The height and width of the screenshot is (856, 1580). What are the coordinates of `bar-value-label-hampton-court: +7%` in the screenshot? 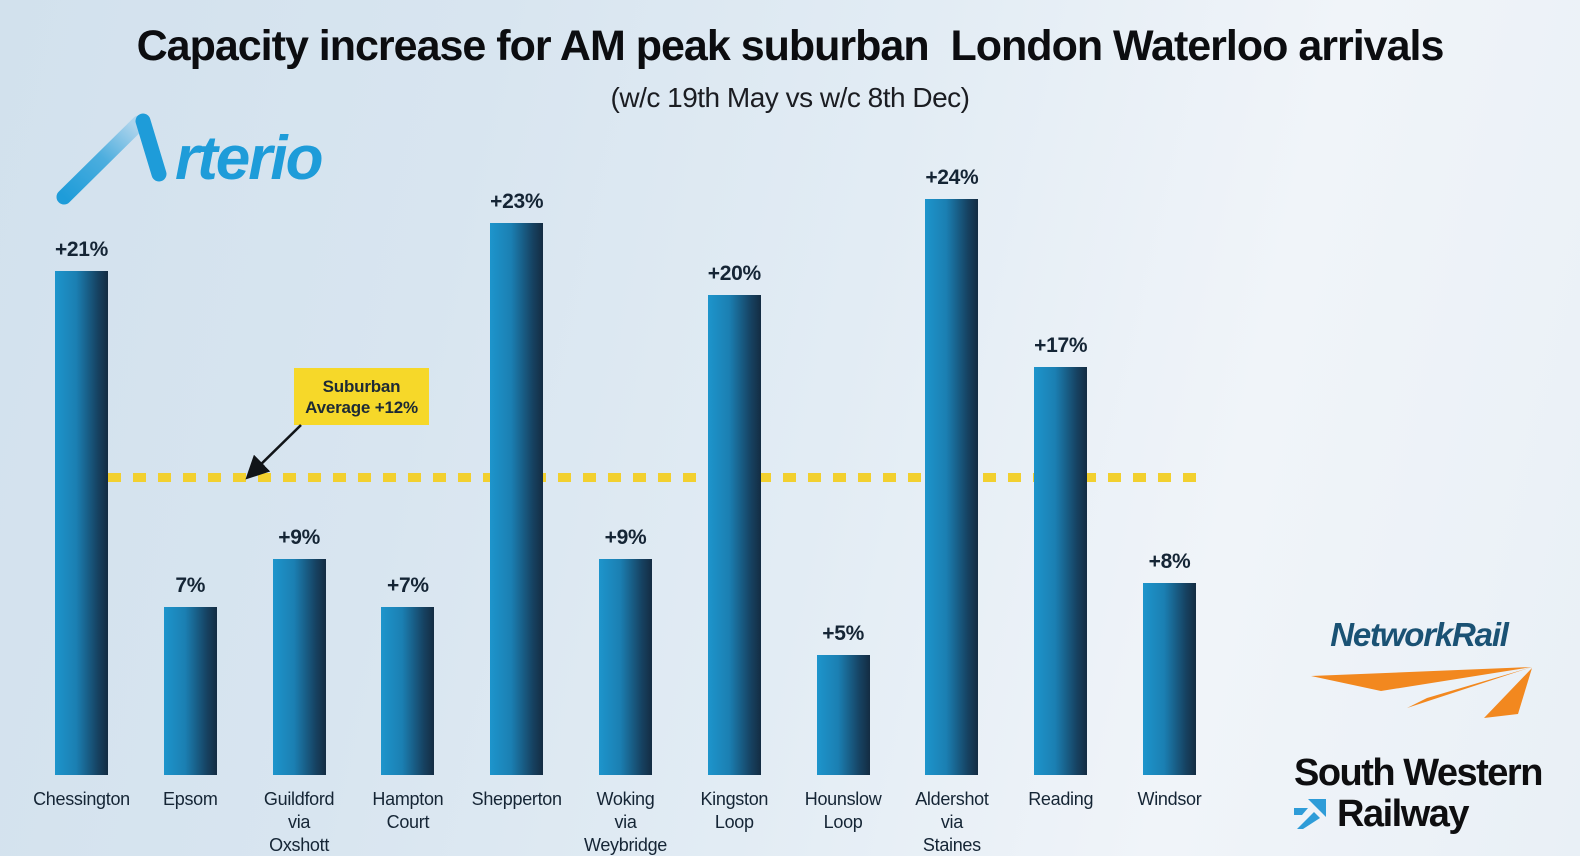 It's located at (408, 585).